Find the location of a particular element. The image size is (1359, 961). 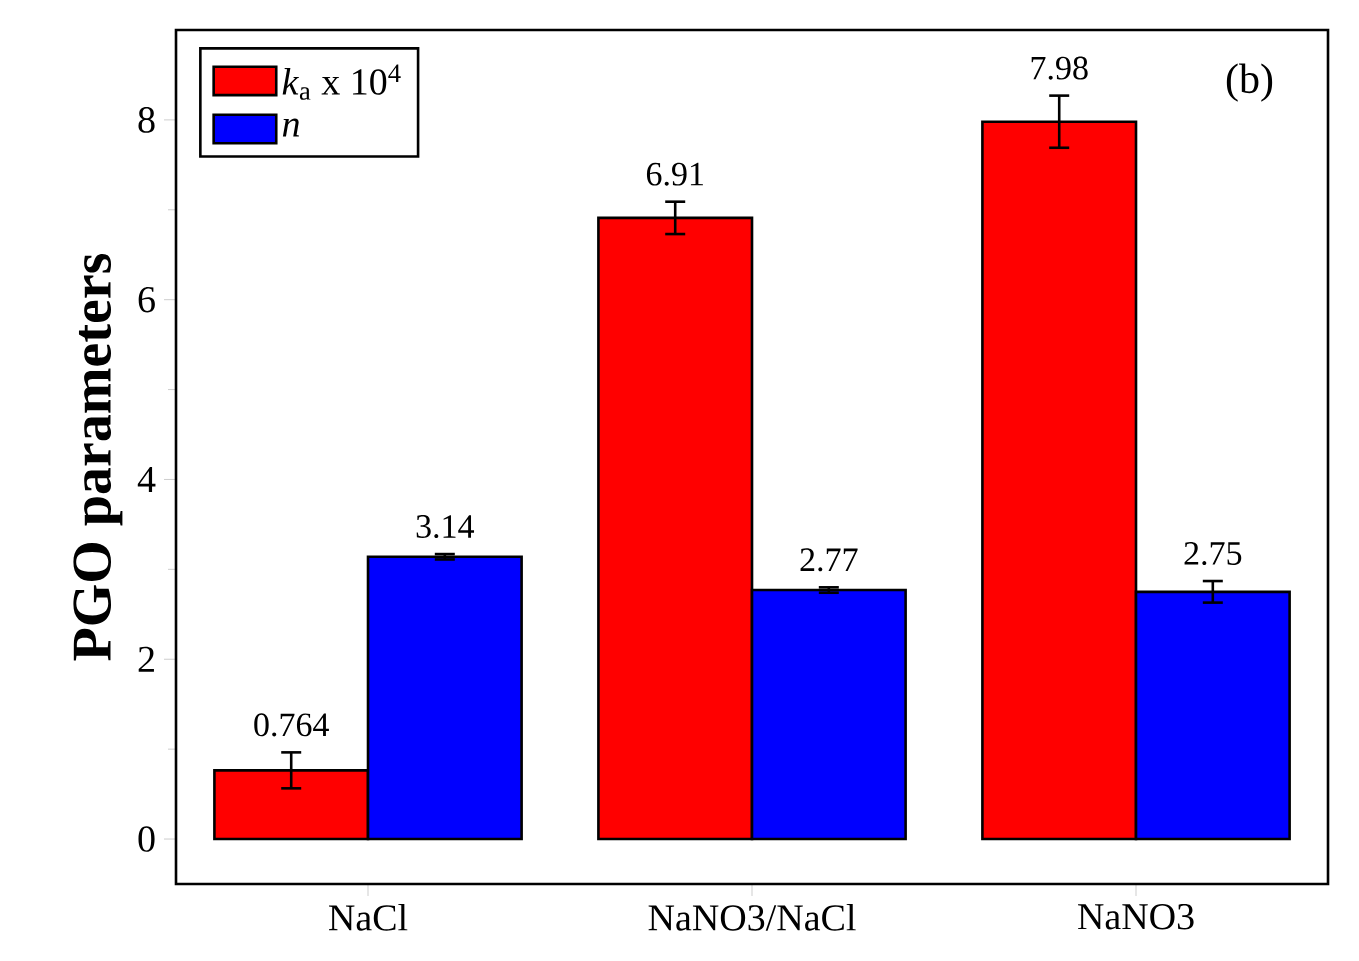

data-label: 3.14 is located at coordinates (445, 527).